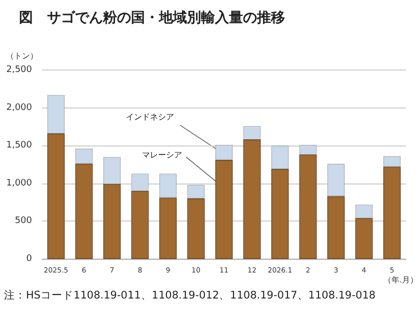 This screenshot has height=309, width=420. What do you see at coordinates (150, 117) in the screenshot?
I see `text: インドネシア` at bounding box center [150, 117].